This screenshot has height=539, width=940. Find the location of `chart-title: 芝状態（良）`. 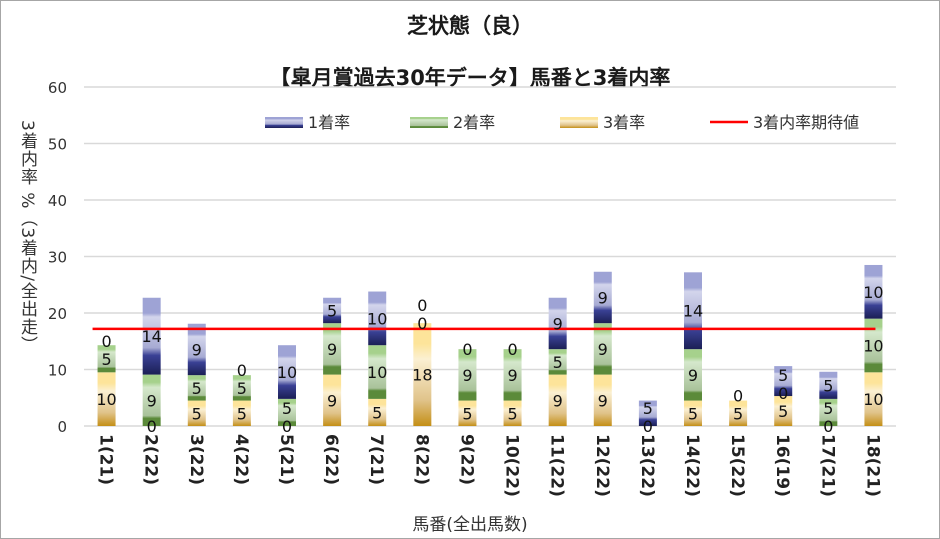

chart-title: 芝状態（良） is located at coordinates (470, 26).